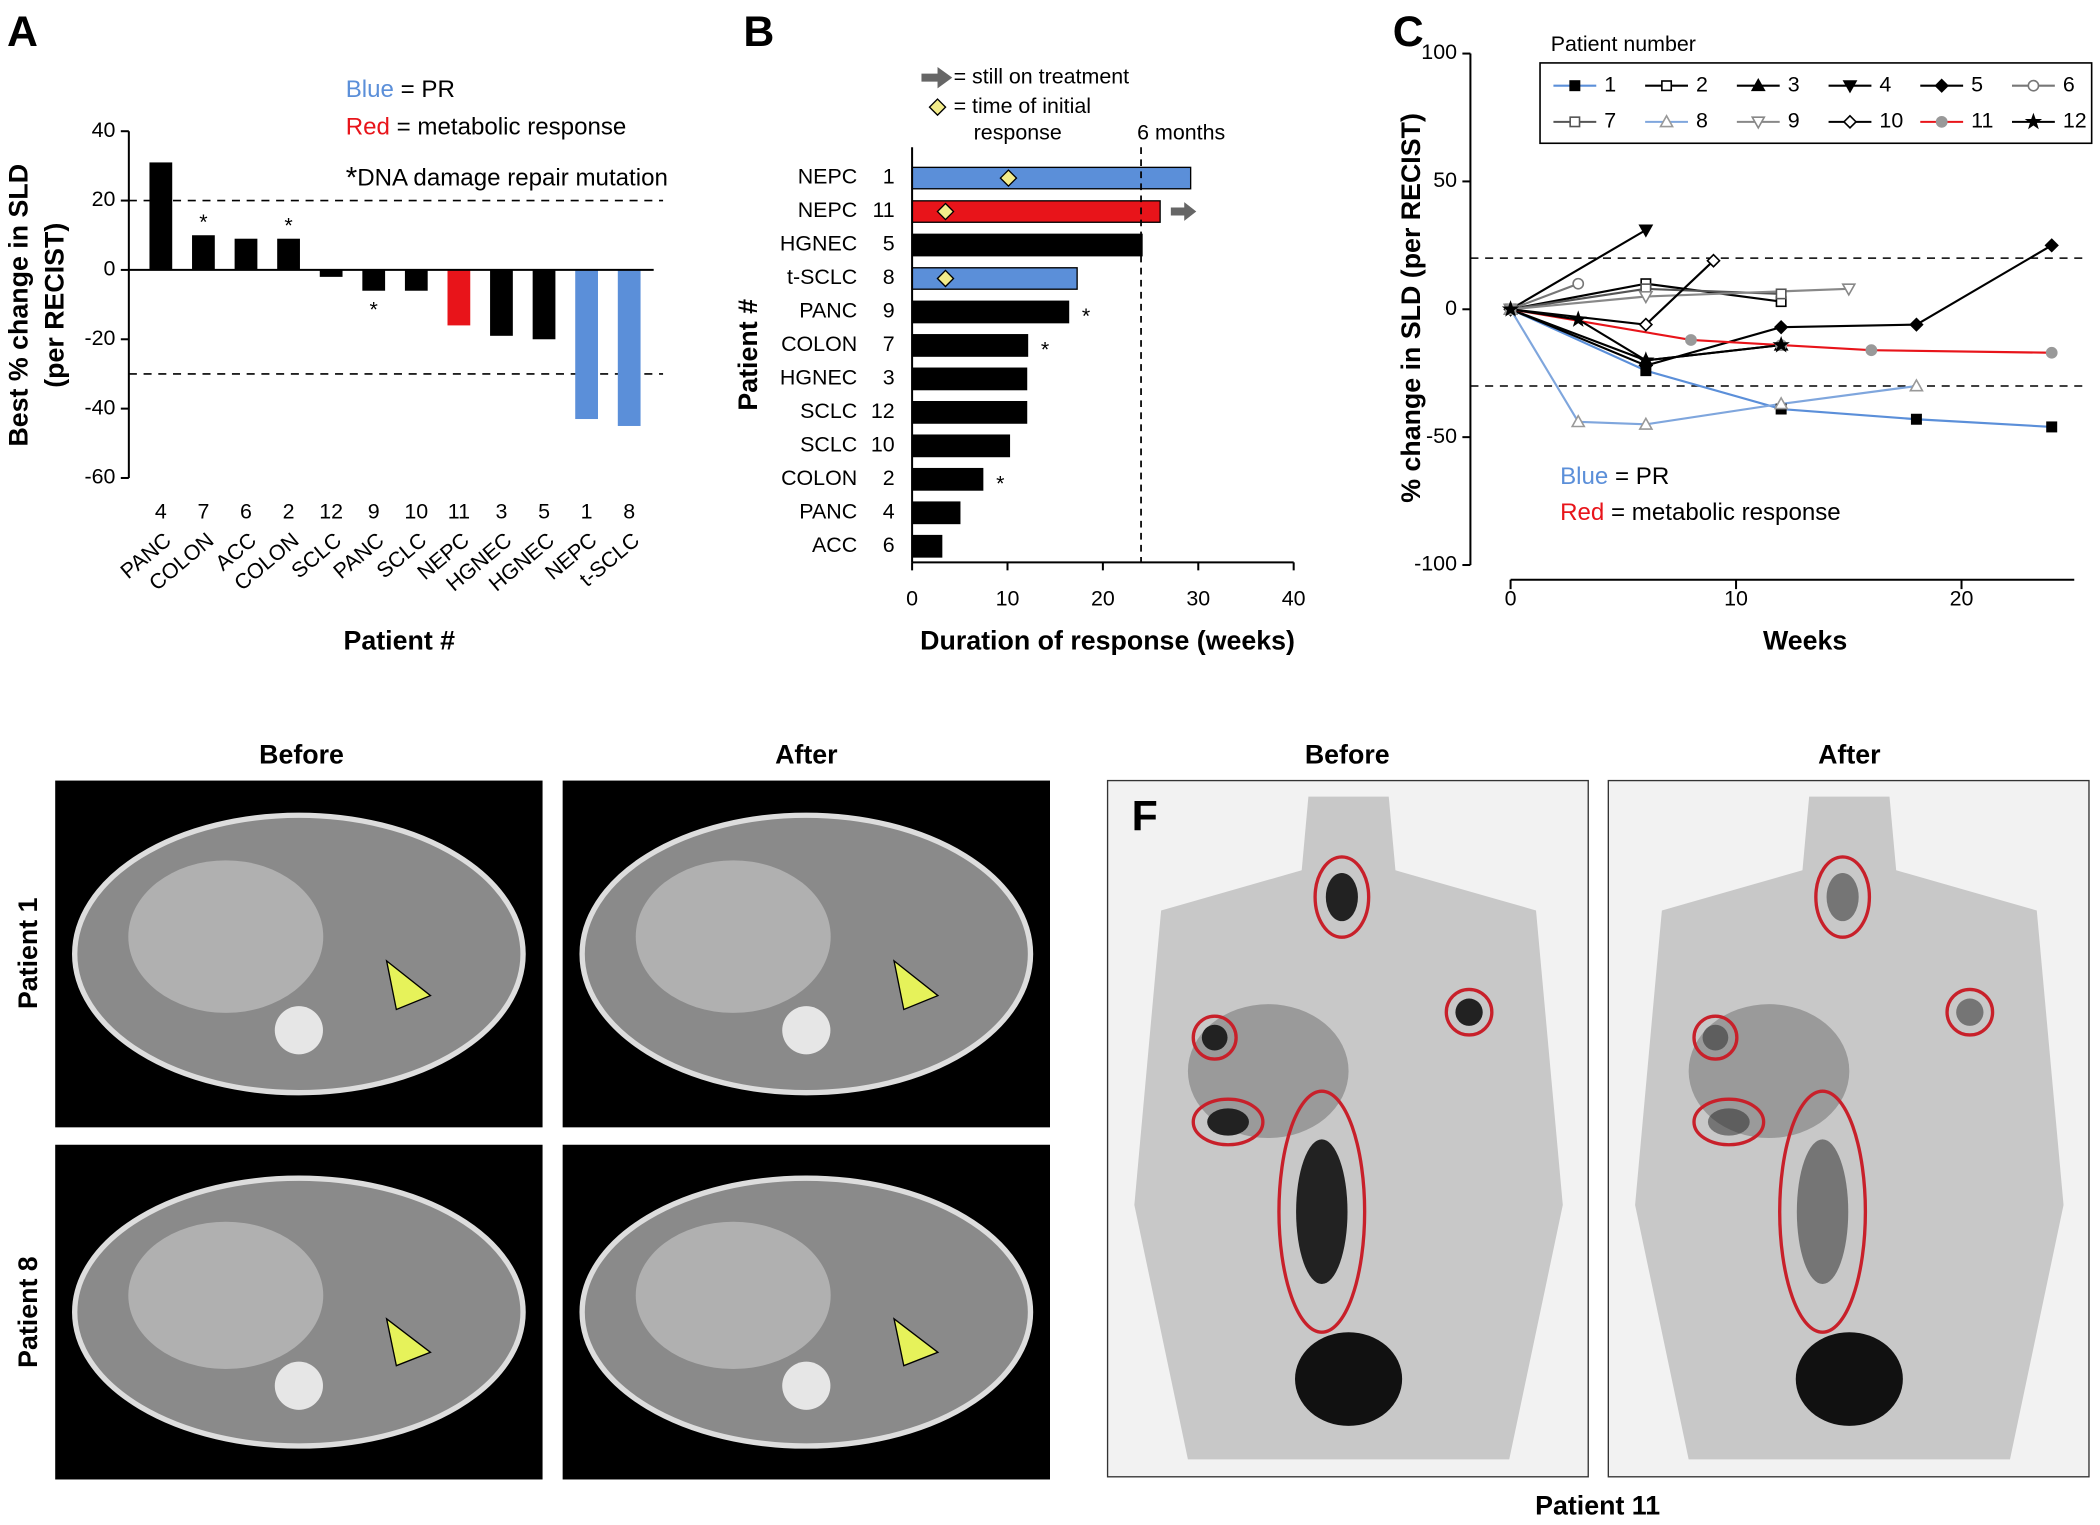  Describe the element at coordinates (1849, 1128) in the screenshot. I see `pet-body` at that location.